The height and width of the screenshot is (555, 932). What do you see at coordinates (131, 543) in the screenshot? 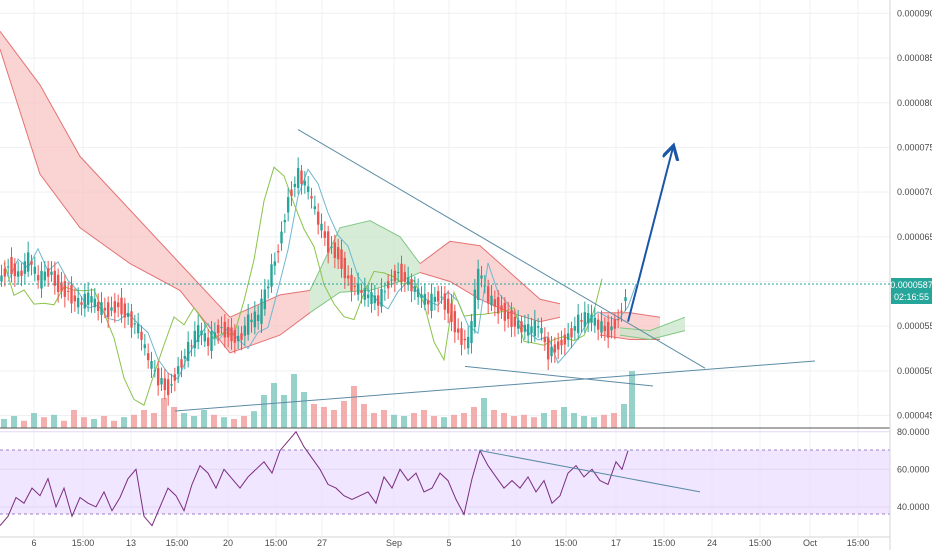
I see `time-tick-label: 13` at bounding box center [131, 543].